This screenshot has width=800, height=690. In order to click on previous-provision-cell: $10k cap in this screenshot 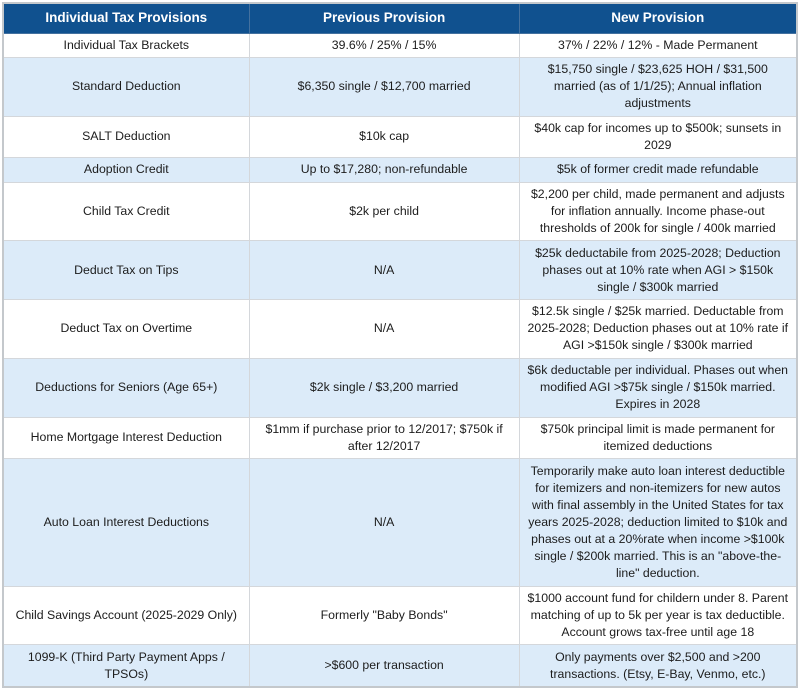, I will do `click(384, 137)`.